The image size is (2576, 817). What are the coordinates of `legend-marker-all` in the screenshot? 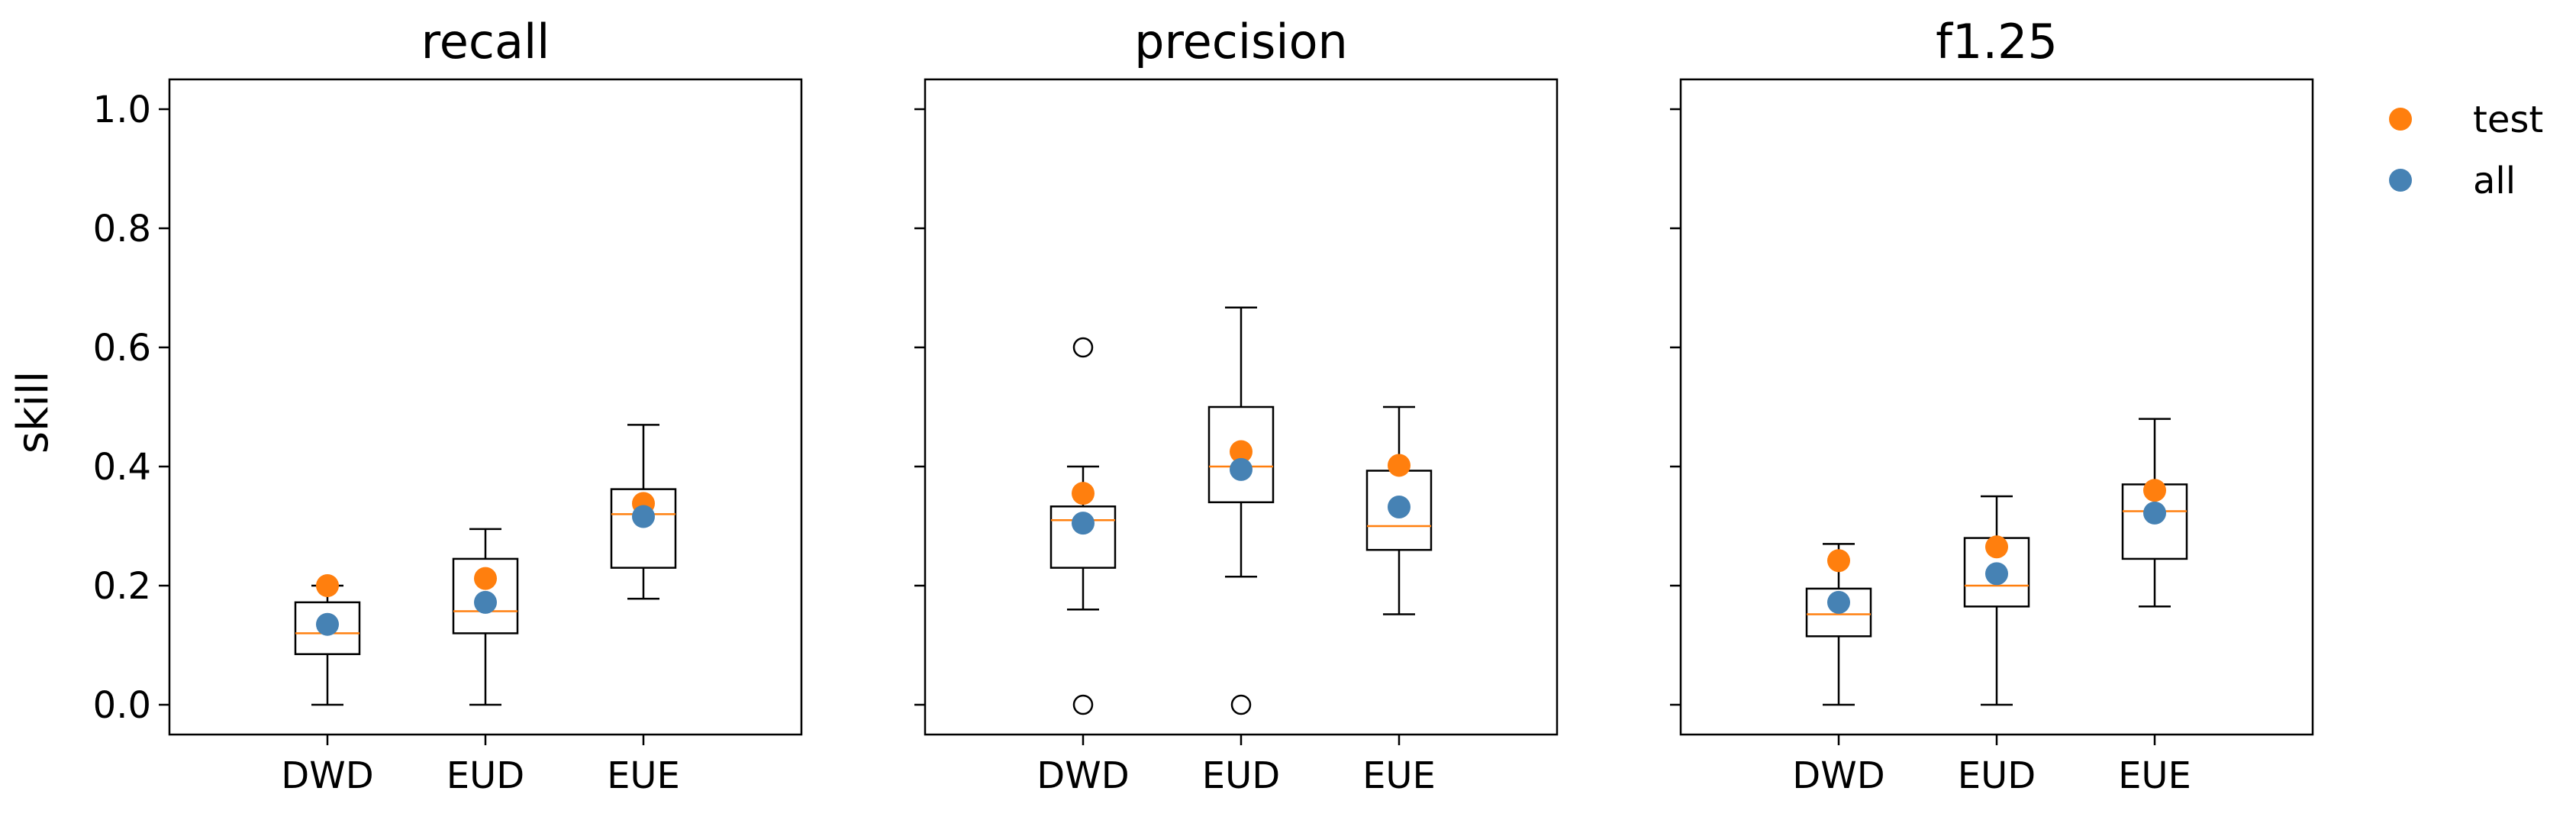 It's located at (2401, 180).